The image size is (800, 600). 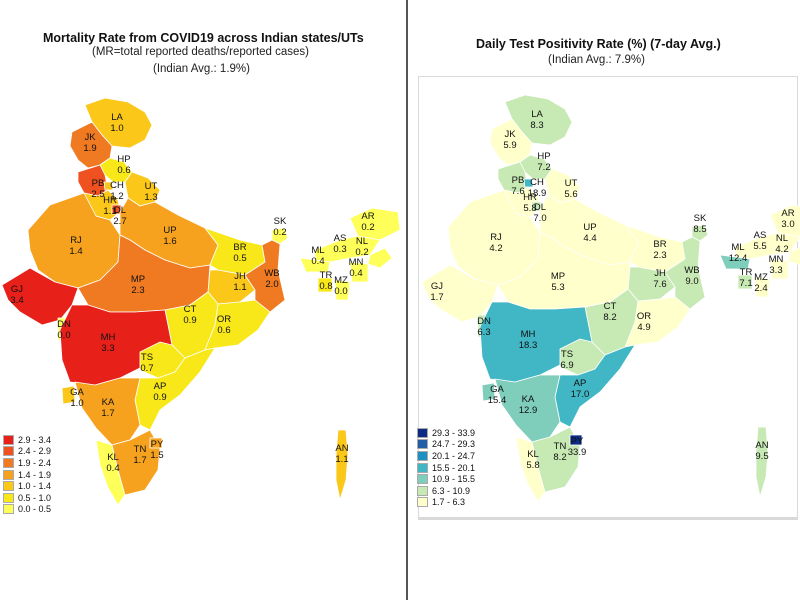 What do you see at coordinates (27, 510) in the screenshot?
I see `legend-item: 0.0 - 0.5` at bounding box center [27, 510].